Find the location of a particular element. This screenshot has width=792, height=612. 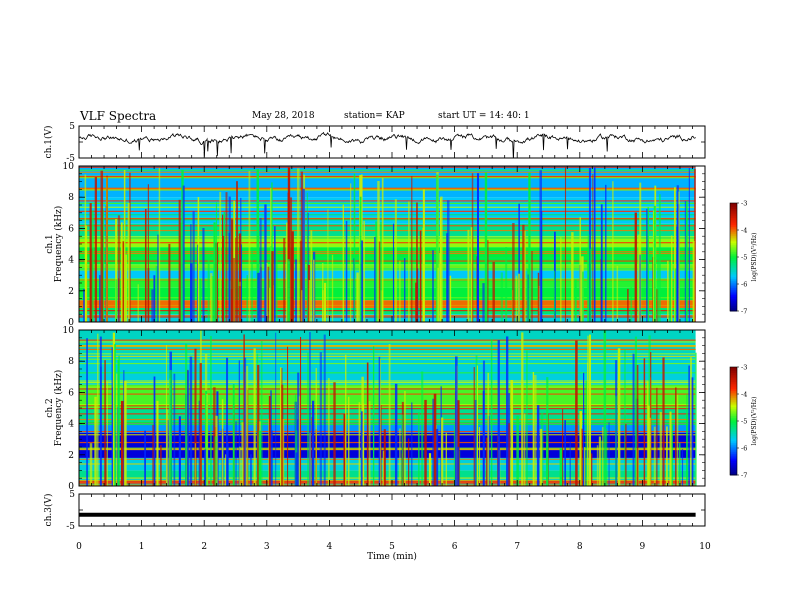

header-title: VLF Spectra is located at coordinates (118, 116).